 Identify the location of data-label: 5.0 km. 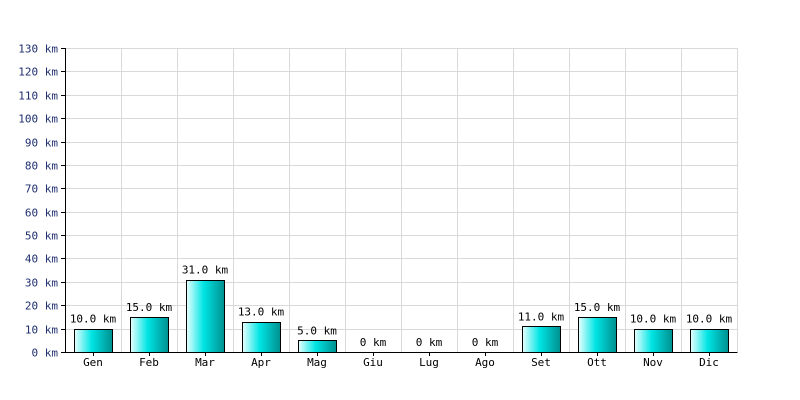
(317, 330).